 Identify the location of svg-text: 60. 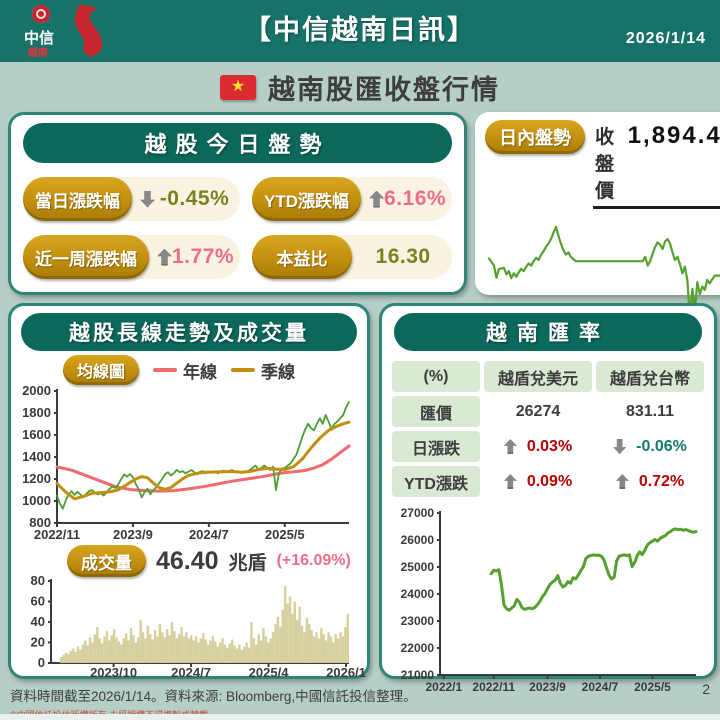
(38, 601).